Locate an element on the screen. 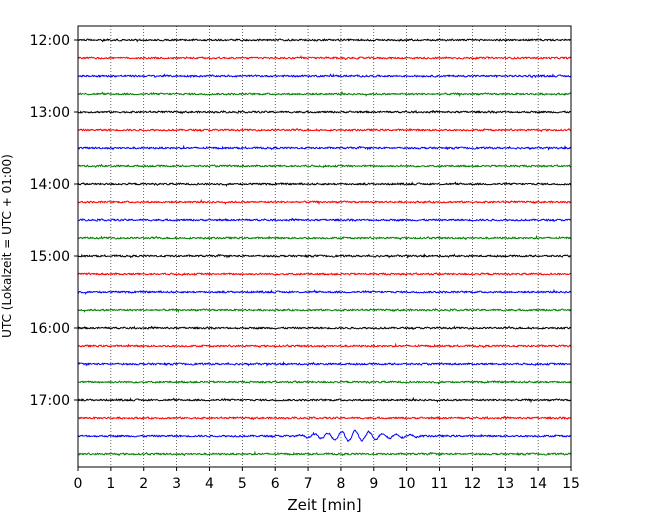 The width and height of the screenshot is (650, 520). x-tick-label: 6 is located at coordinates (275, 484).